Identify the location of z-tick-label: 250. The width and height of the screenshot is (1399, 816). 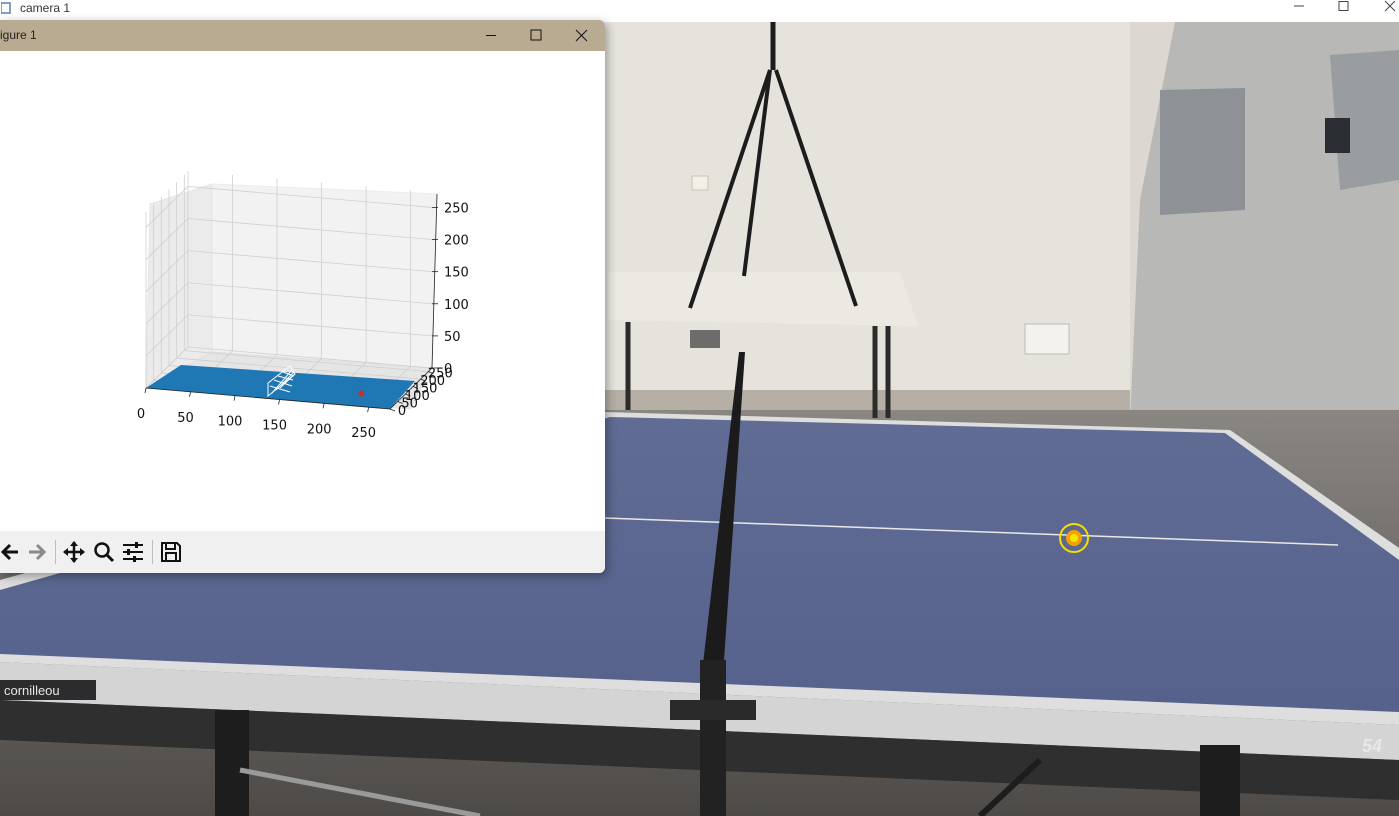
(456, 208).